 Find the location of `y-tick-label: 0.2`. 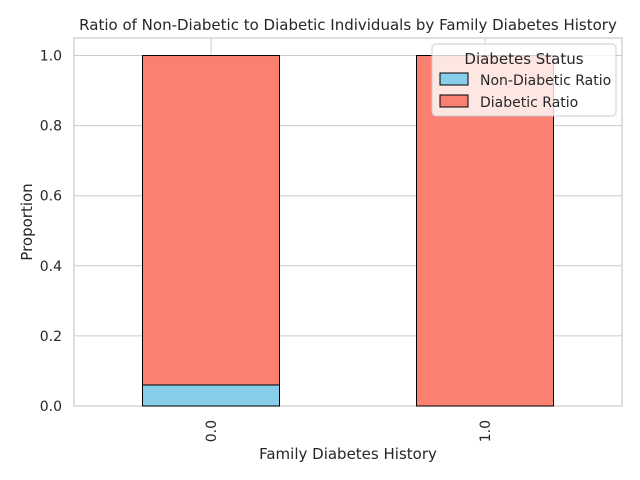

y-tick-label: 0.2 is located at coordinates (51, 337).